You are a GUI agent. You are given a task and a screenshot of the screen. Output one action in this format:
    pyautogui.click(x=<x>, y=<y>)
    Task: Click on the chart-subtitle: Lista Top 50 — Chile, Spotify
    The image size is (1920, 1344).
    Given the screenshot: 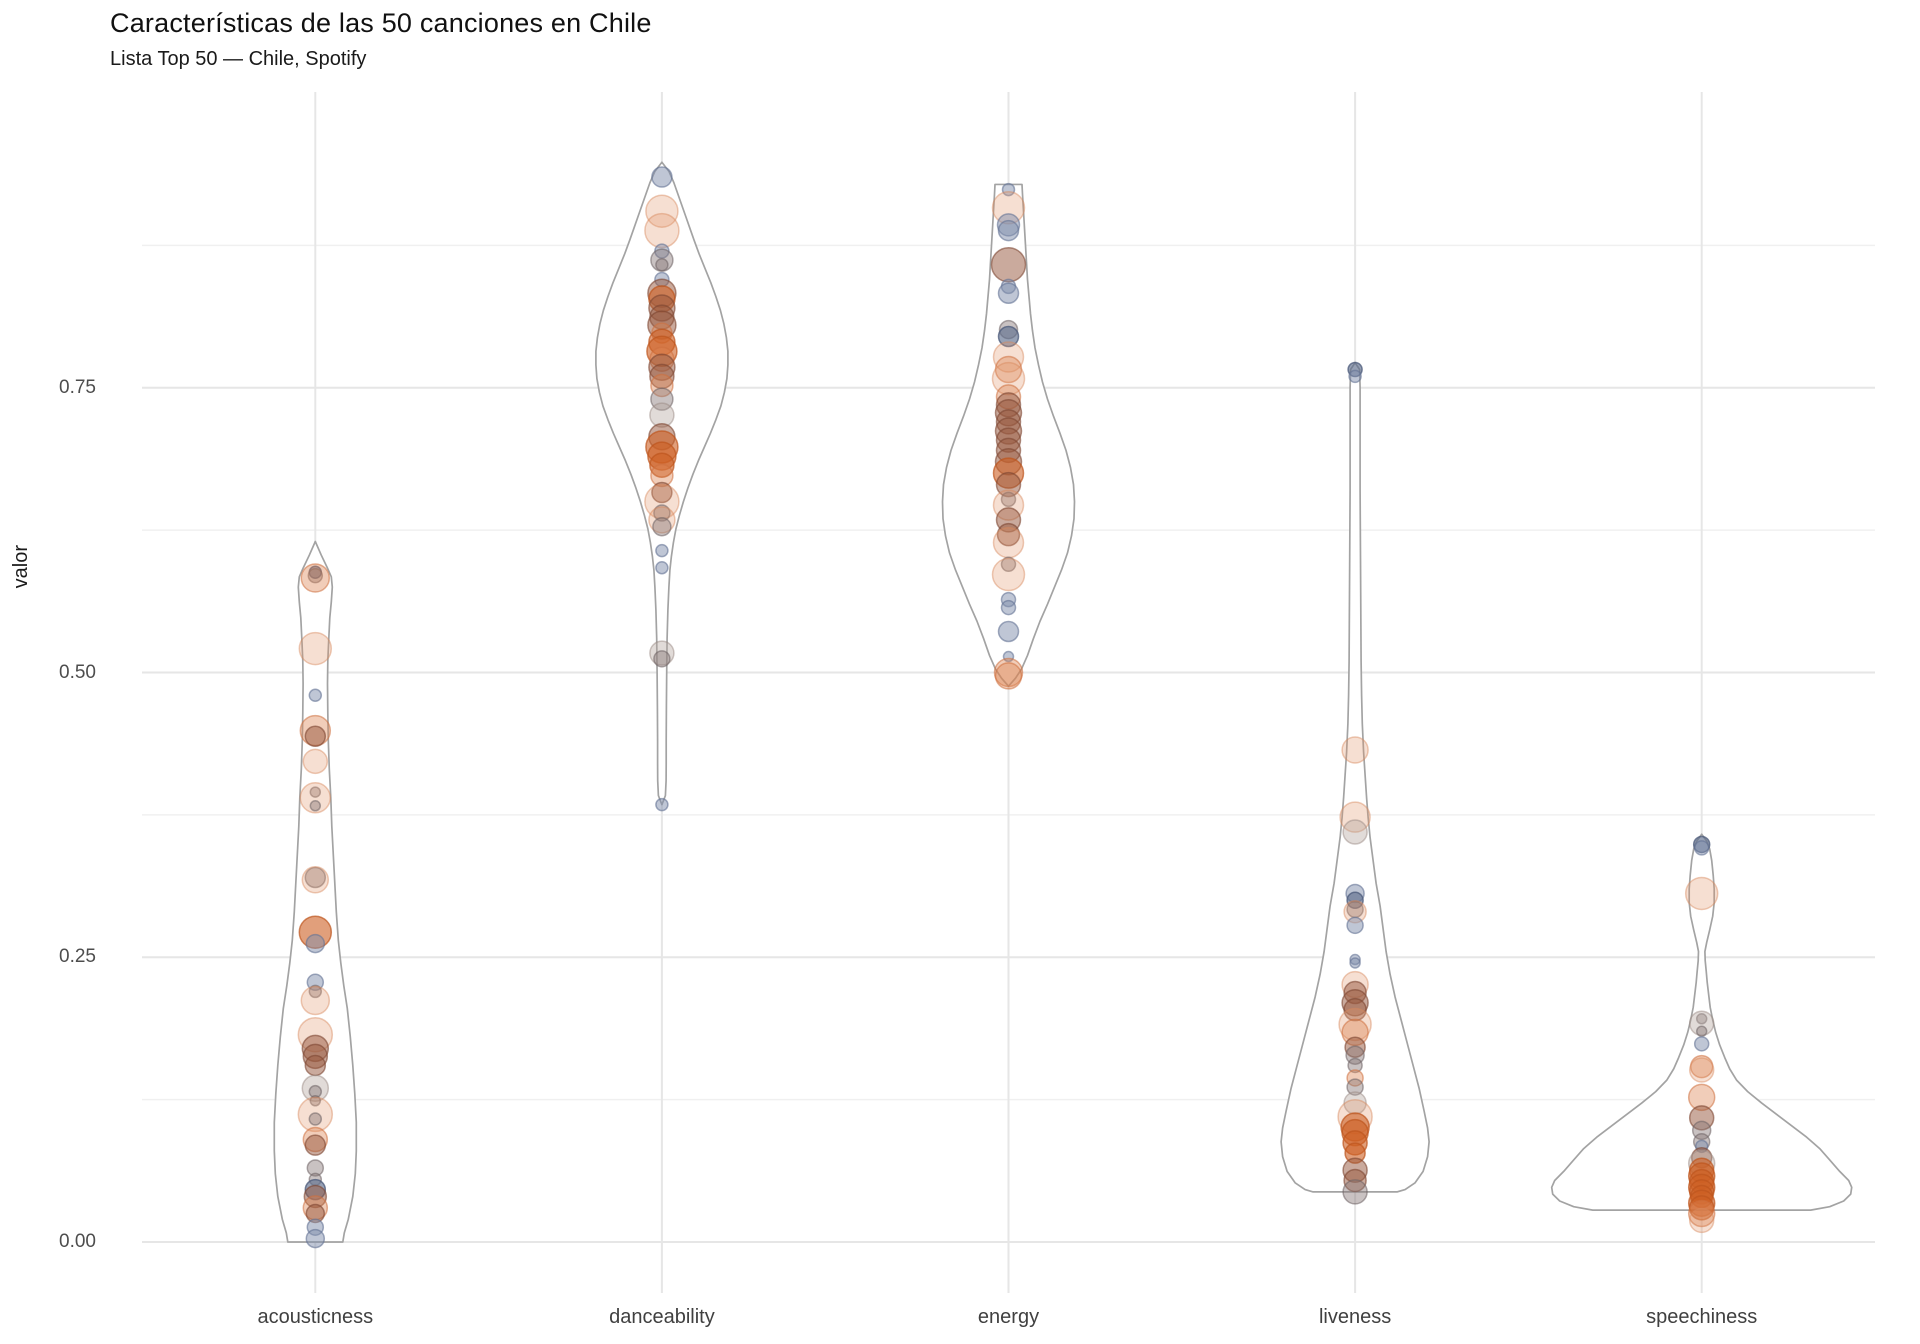 What is the action you would take?
    pyautogui.click(x=238, y=59)
    